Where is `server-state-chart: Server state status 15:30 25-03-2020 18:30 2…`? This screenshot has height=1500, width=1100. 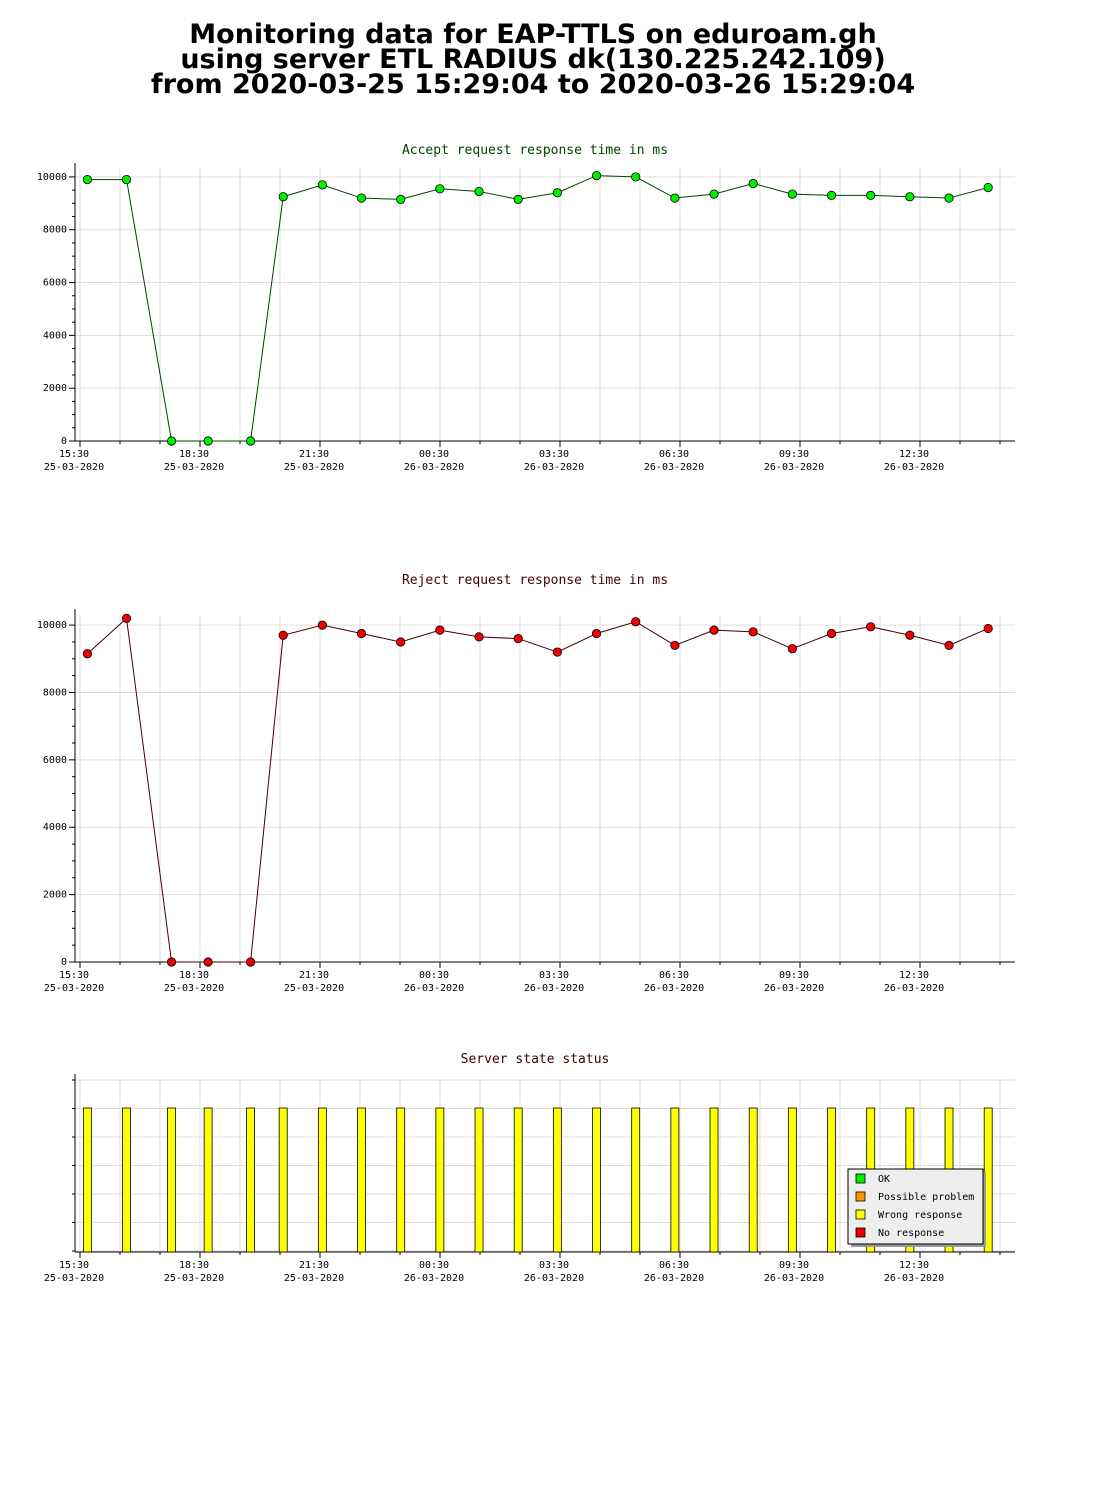 server-state-chart: Server state status 15:30 25-03-2020 18:30 2… is located at coordinates (529, 1168).